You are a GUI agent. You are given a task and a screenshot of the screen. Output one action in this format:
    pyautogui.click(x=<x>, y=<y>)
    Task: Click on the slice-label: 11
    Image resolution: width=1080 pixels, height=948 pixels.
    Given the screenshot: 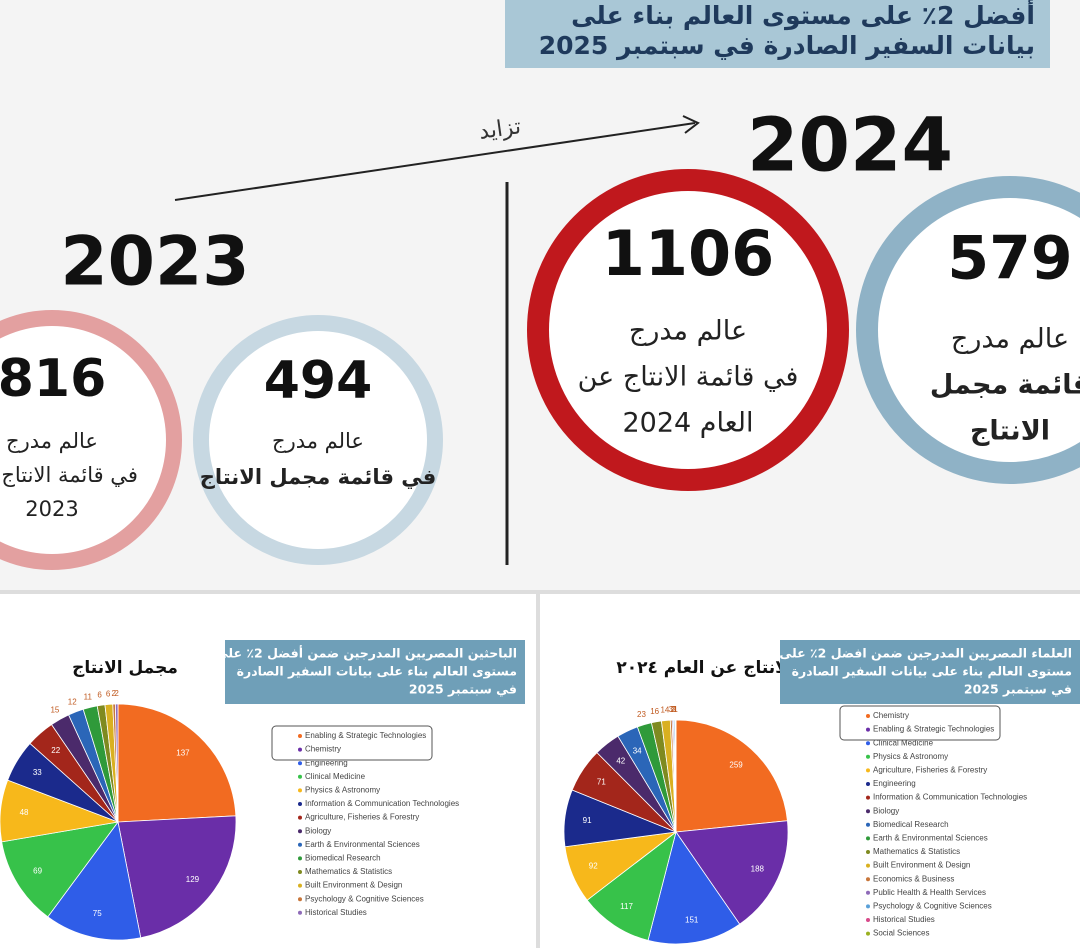 What is the action you would take?
    pyautogui.click(x=88, y=697)
    